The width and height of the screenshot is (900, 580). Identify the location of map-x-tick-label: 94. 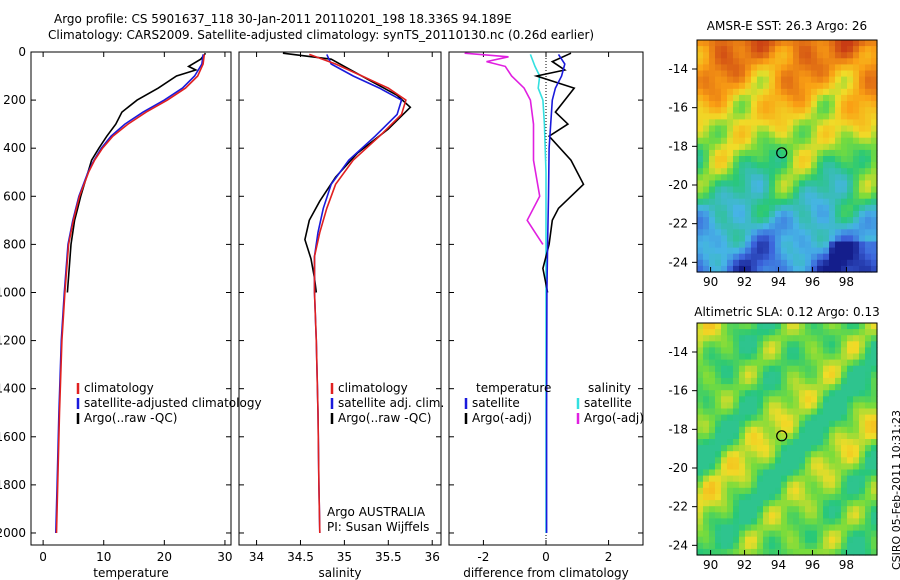
(778, 565).